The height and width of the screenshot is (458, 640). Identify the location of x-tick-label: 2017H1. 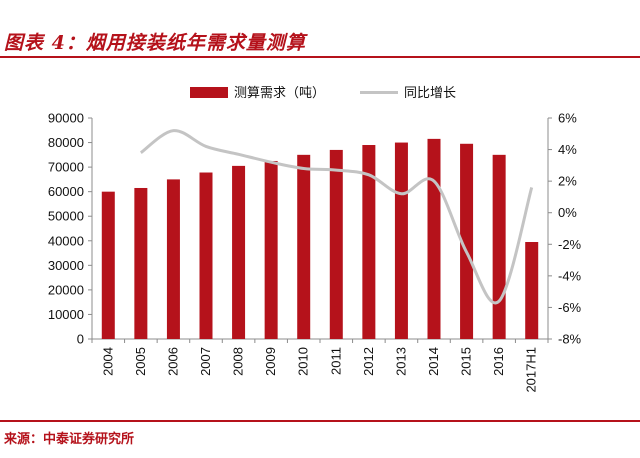
(531, 370).